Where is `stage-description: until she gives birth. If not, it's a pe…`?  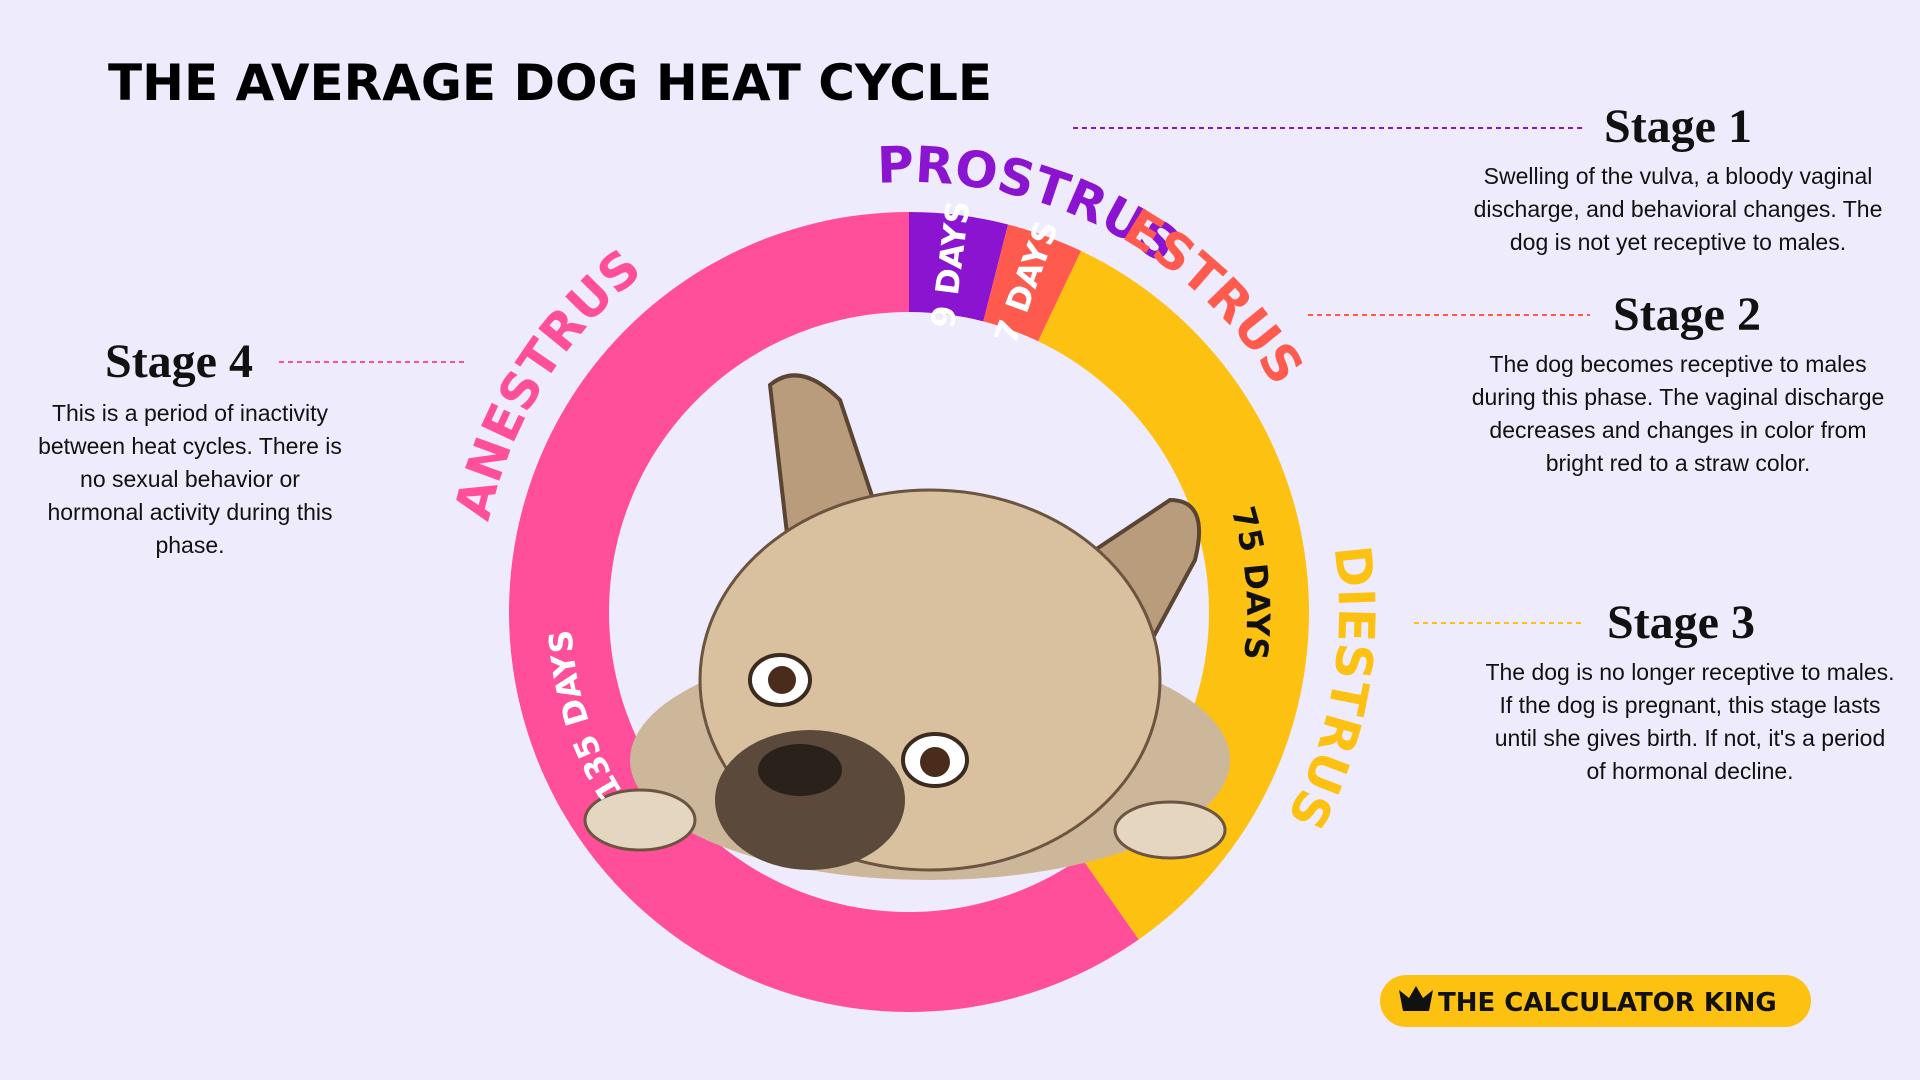
stage-description: until she gives birth. If not, it's a pe… is located at coordinates (1690, 738).